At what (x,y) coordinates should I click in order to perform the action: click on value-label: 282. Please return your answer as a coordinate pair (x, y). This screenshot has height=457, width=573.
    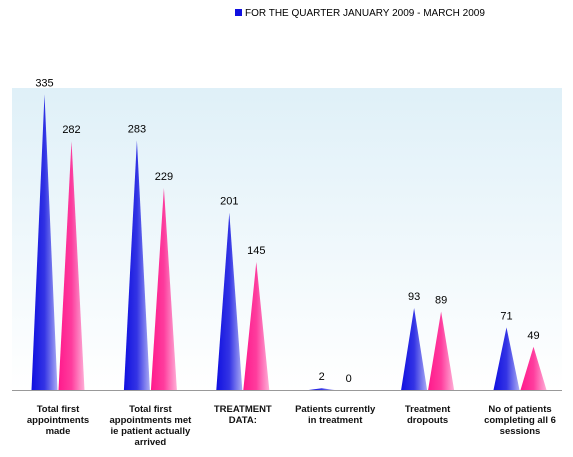
    Looking at the image, I should click on (71, 130).